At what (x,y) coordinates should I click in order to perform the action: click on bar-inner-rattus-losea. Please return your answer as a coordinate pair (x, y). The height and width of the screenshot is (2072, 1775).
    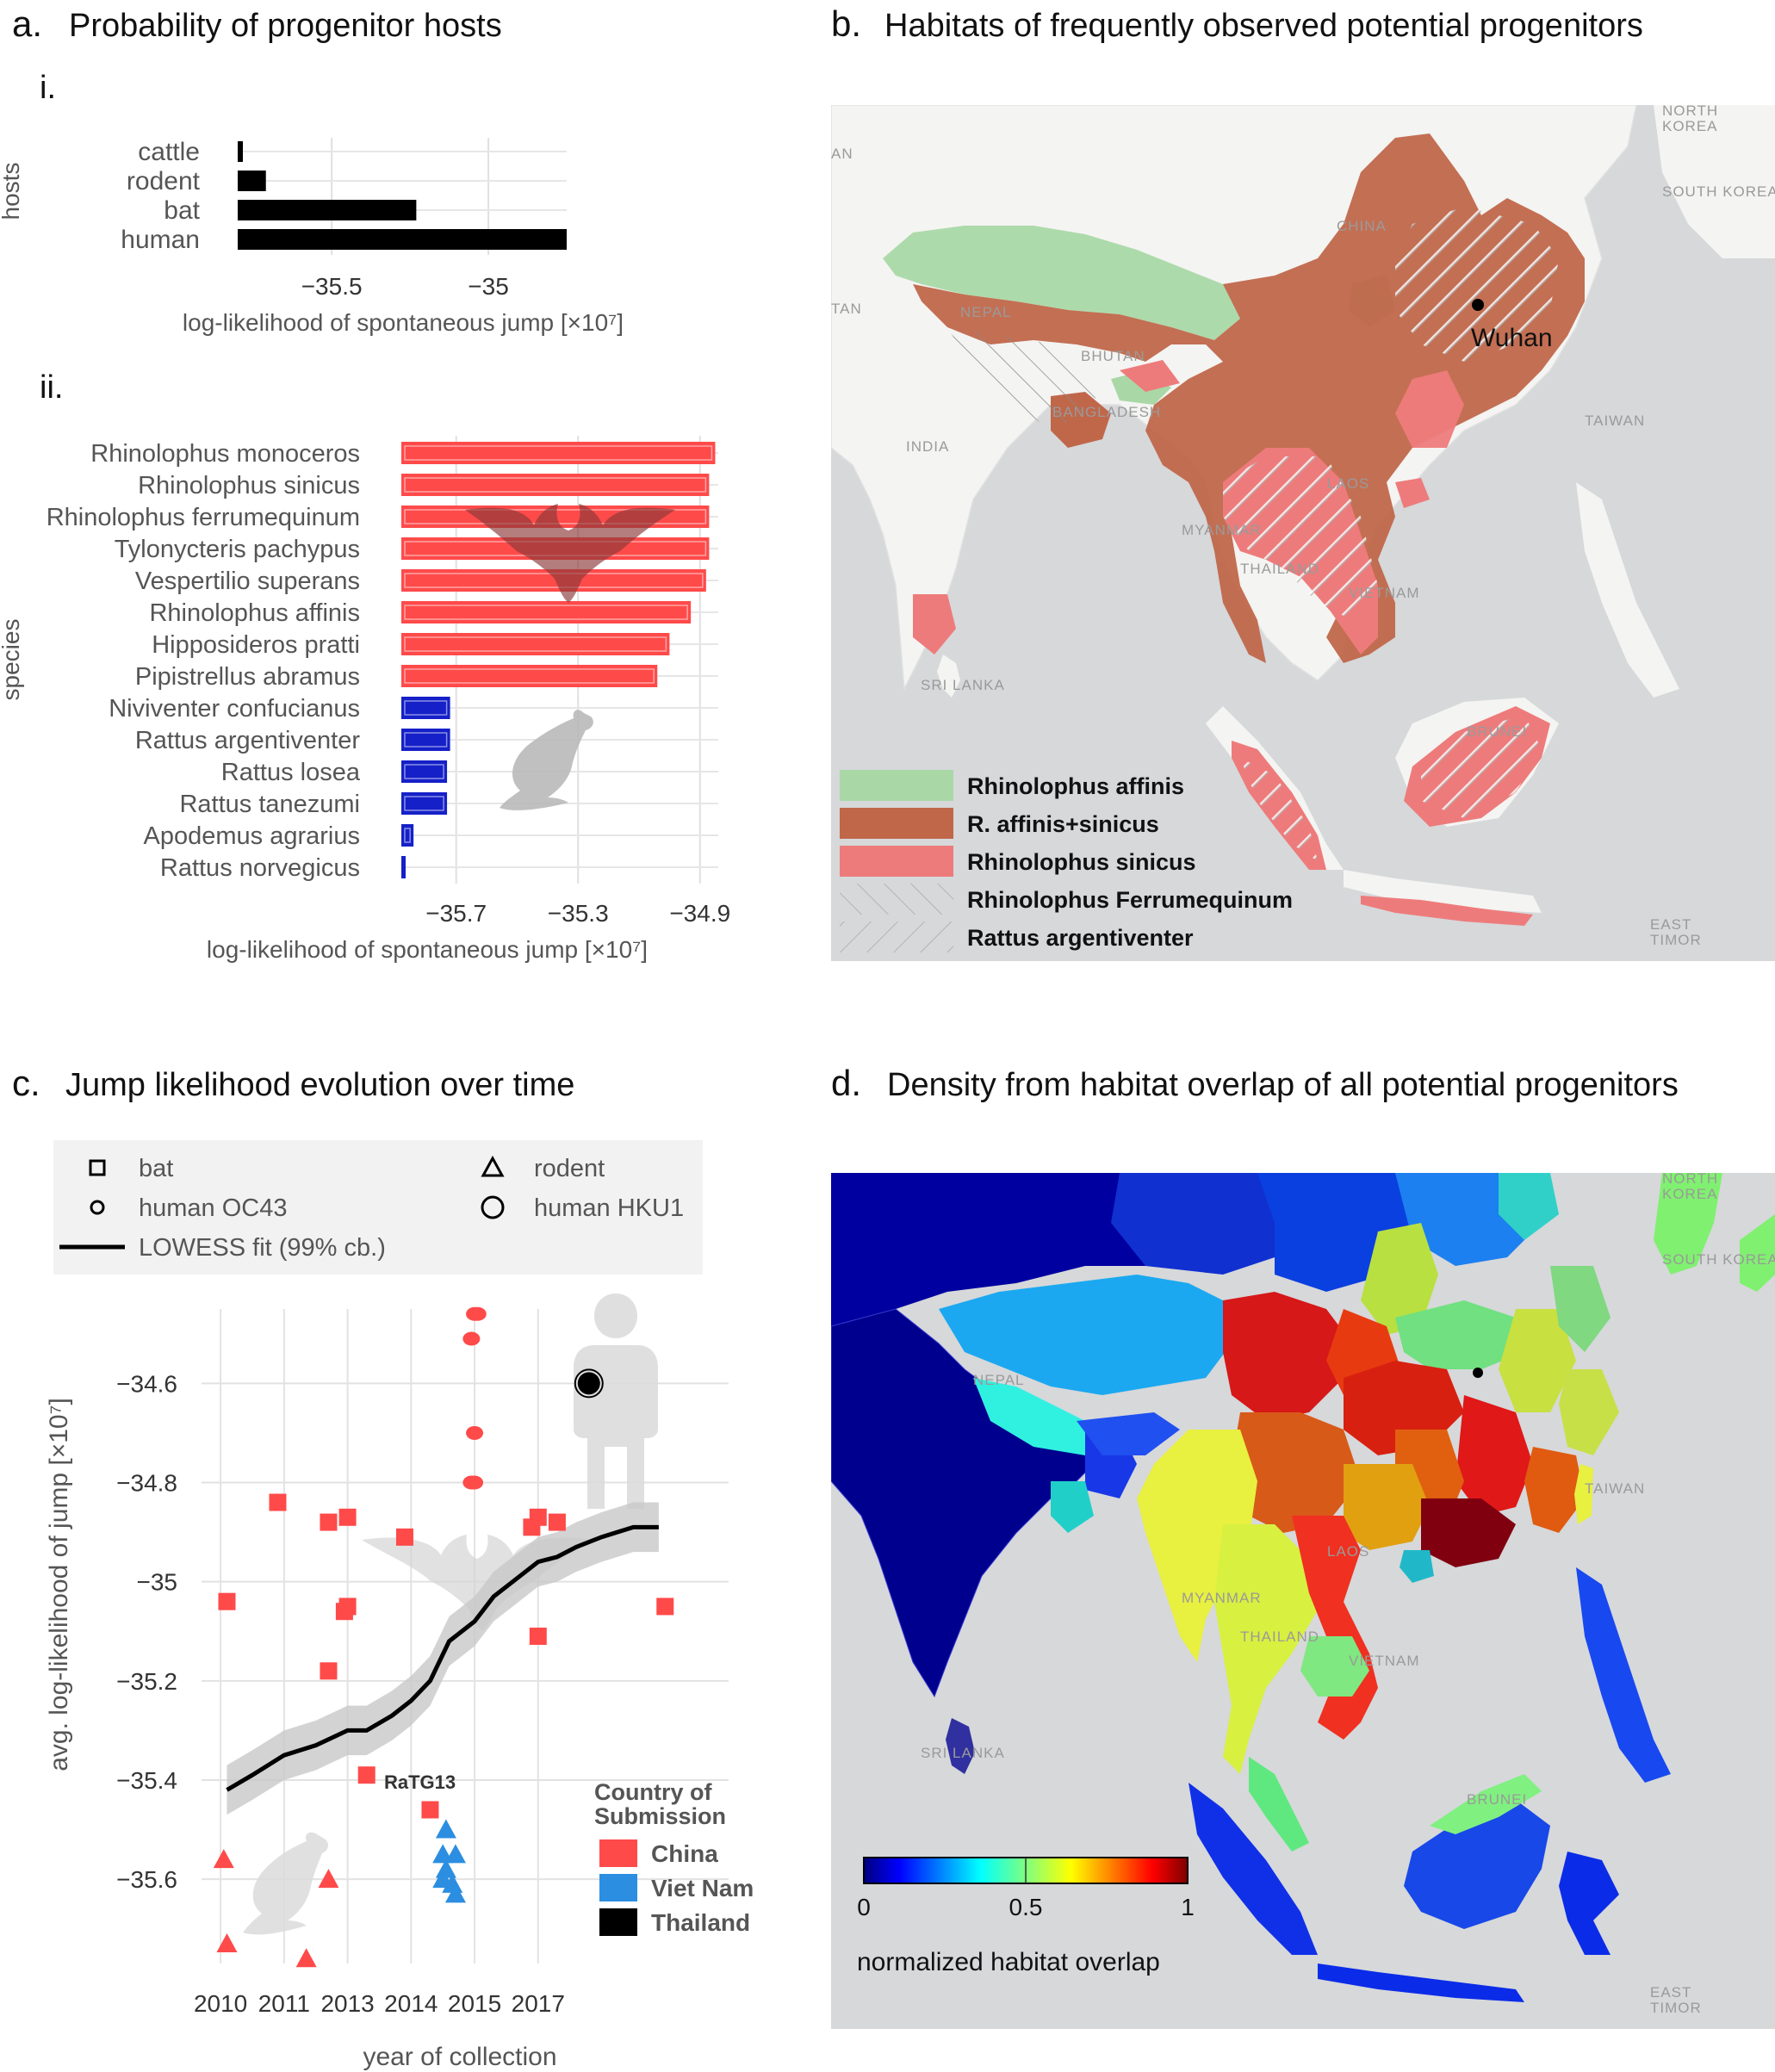
    Looking at the image, I should click on (424, 771).